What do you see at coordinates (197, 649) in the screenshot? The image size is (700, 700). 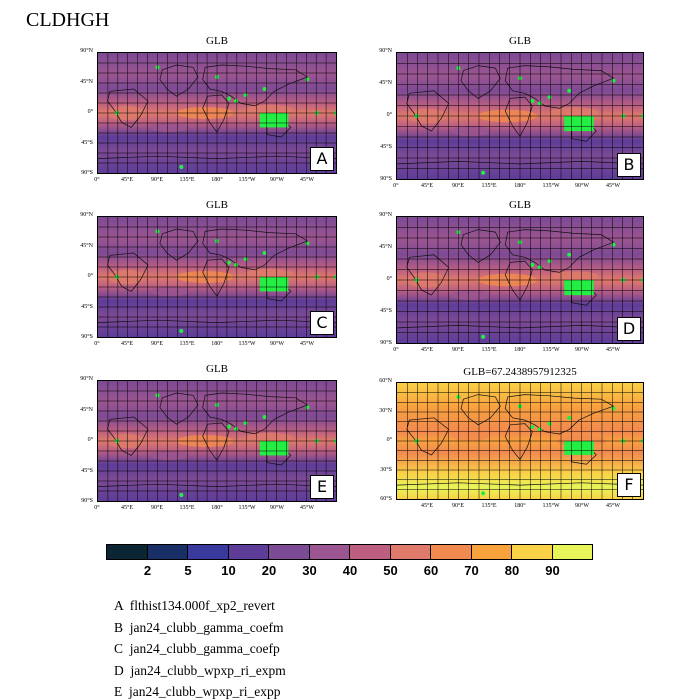 I see `legend-entry: C jan24_clubb_gamma_coefp` at bounding box center [197, 649].